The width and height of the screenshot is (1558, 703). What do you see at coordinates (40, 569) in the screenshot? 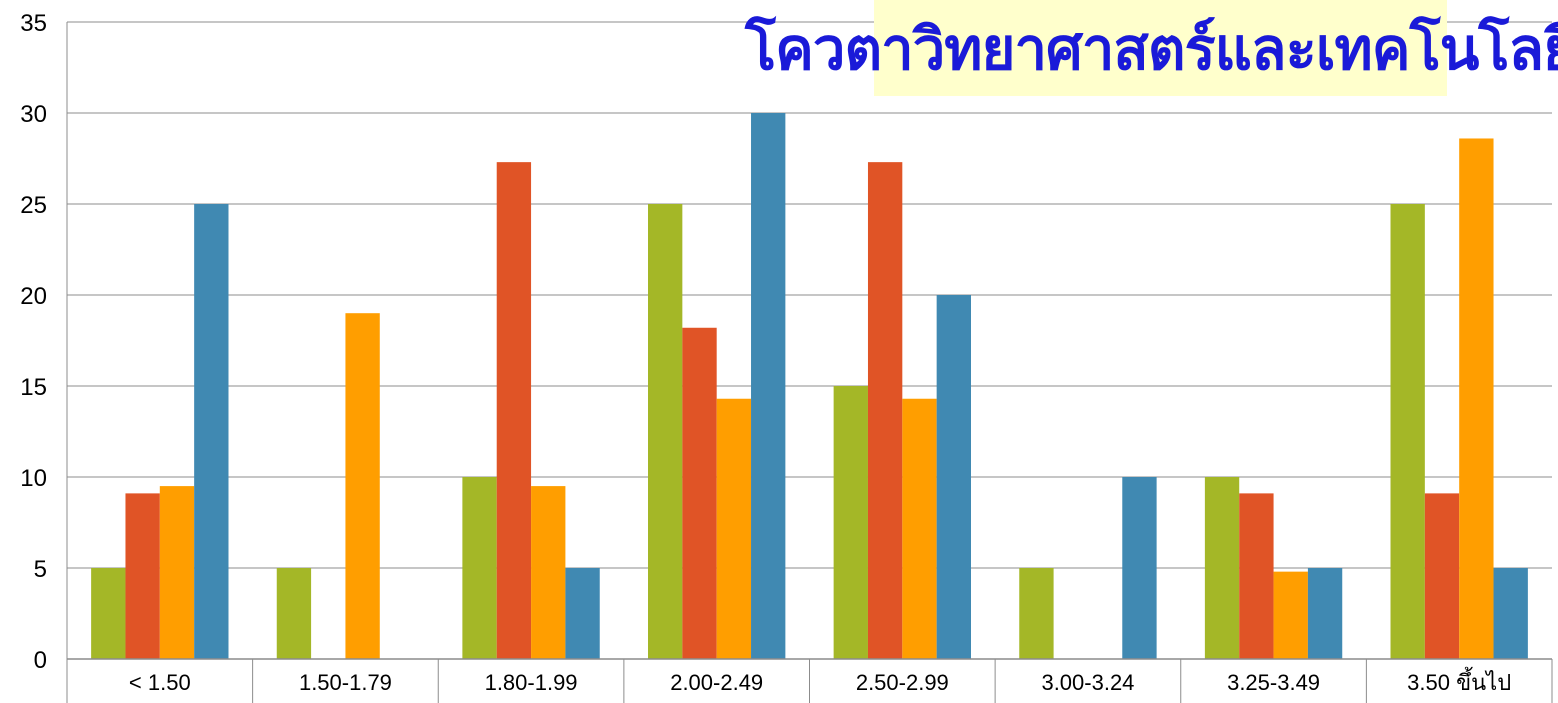
I see `y-tick-label: 5` at bounding box center [40, 569].